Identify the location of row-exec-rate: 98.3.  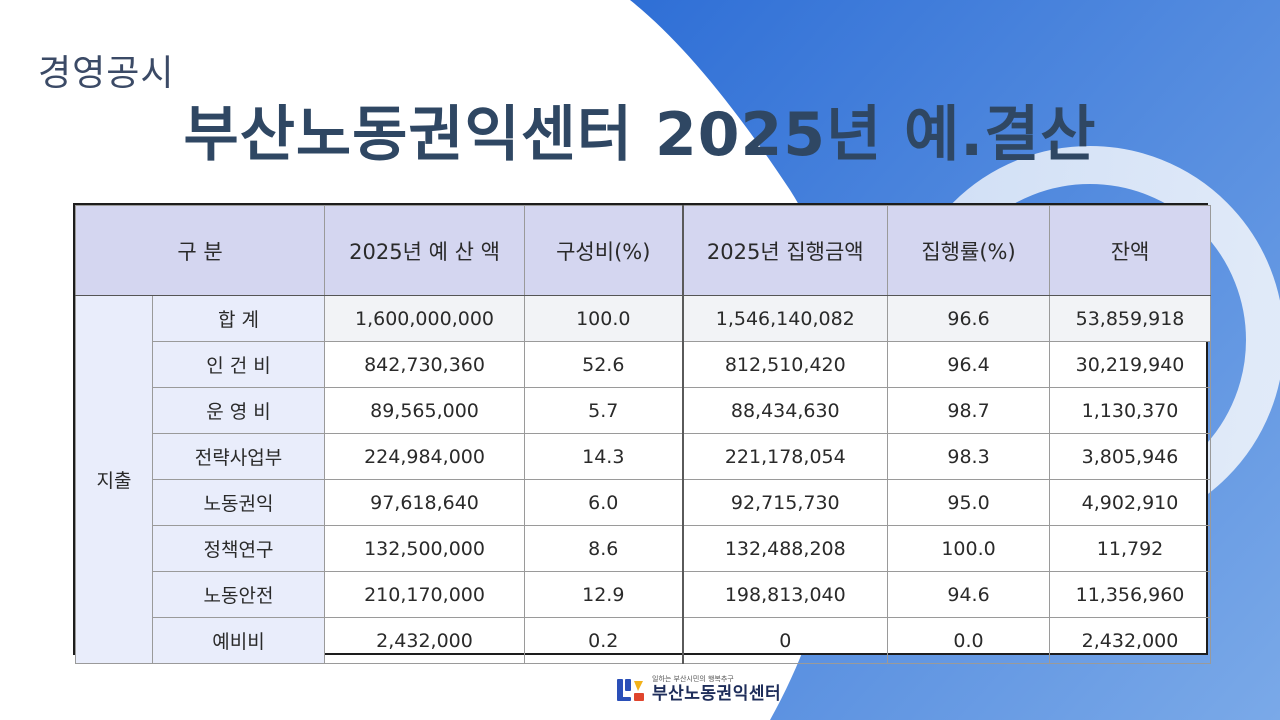
(969, 456).